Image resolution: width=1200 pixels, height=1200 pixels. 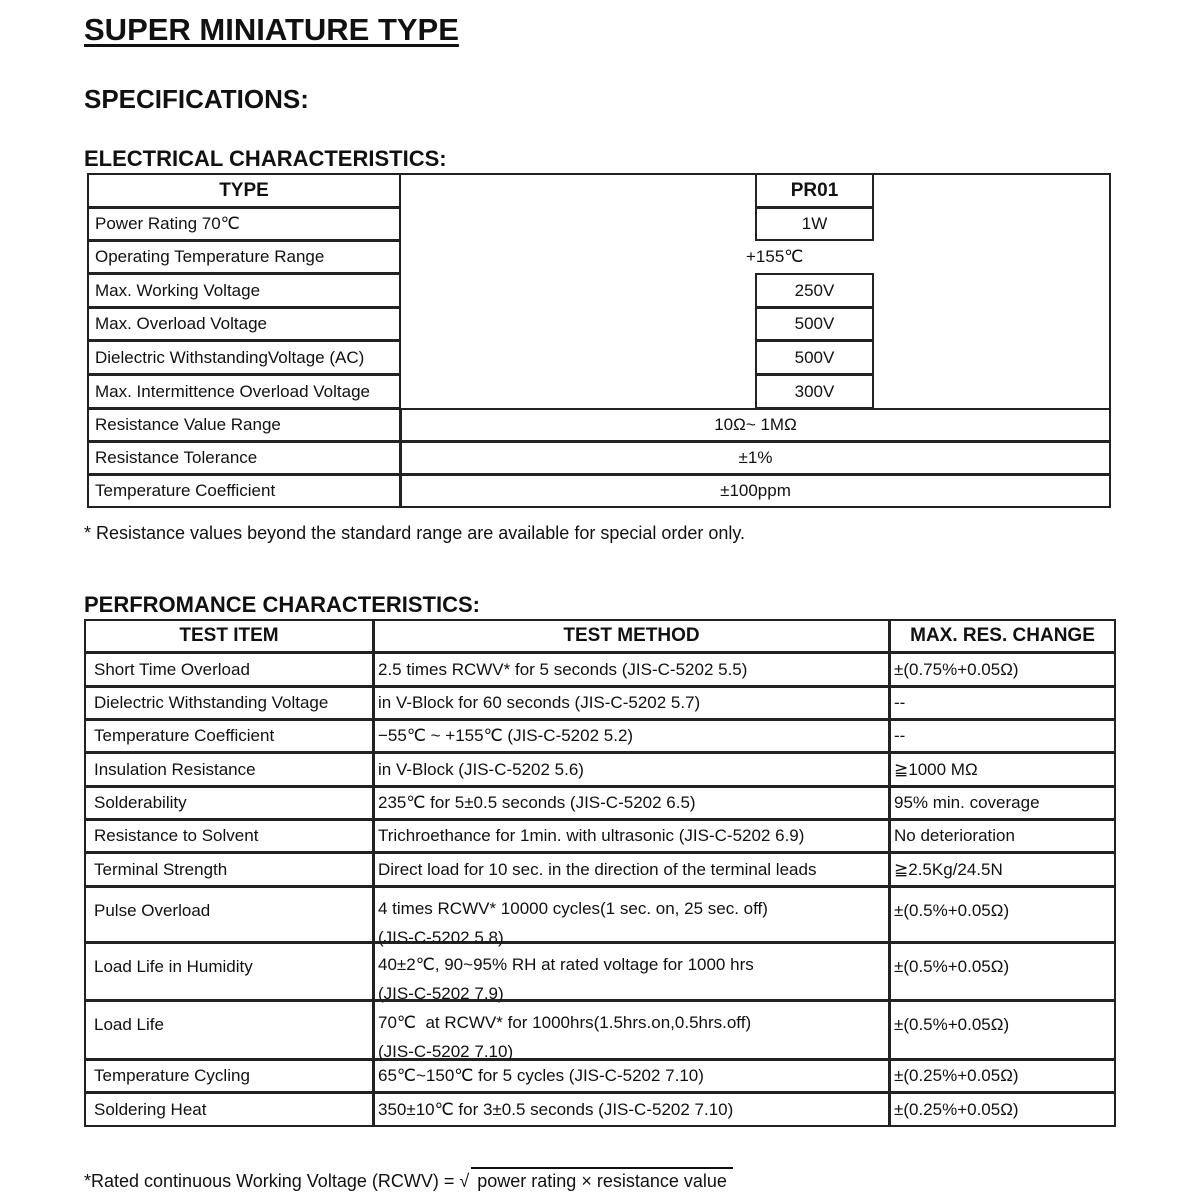 I want to click on max-res-change: 95% min. coverage, so click(x=1002, y=803).